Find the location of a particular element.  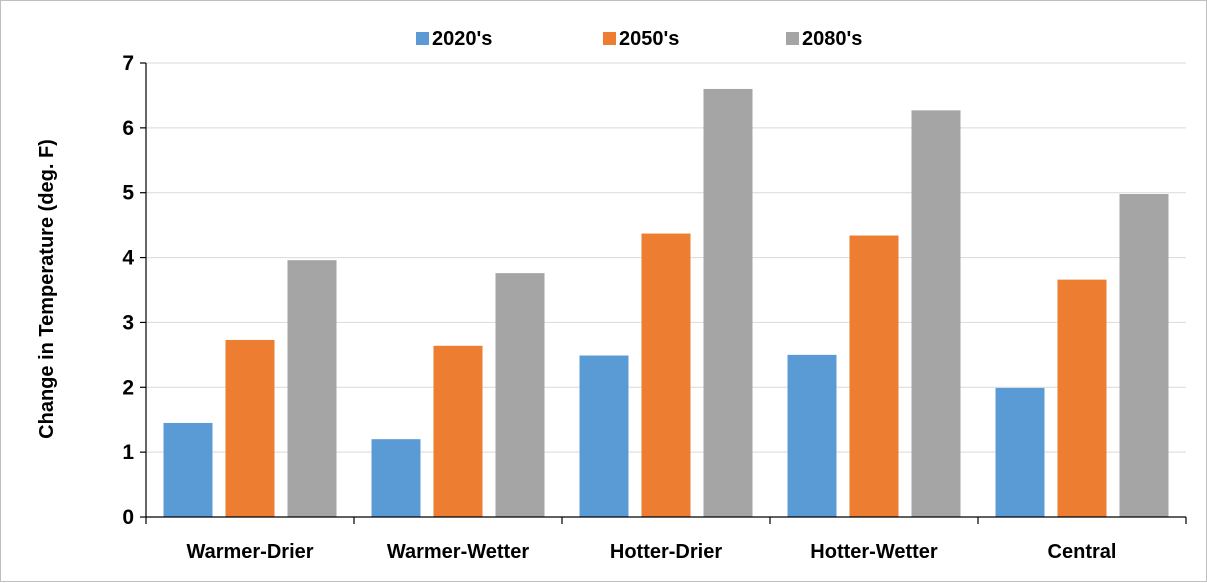

x-category-label: Warmer-Drier is located at coordinates (249, 552).